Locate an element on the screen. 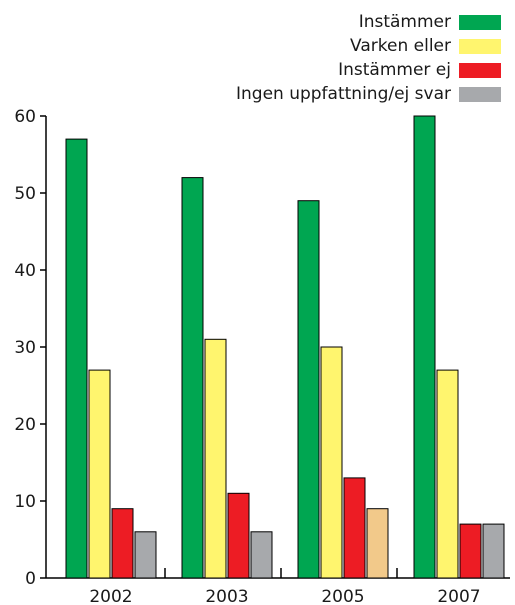 Image resolution: width=515 pixels, height=605 pixels. y-tick-label: 30 is located at coordinates (25, 348).